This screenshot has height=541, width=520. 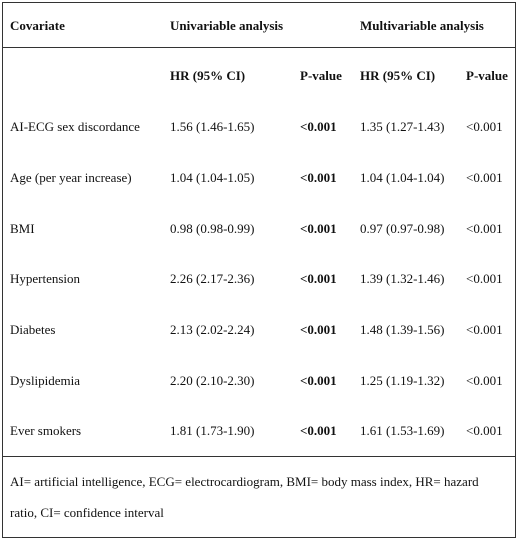 What do you see at coordinates (259, 47) in the screenshot?
I see `header-divider` at bounding box center [259, 47].